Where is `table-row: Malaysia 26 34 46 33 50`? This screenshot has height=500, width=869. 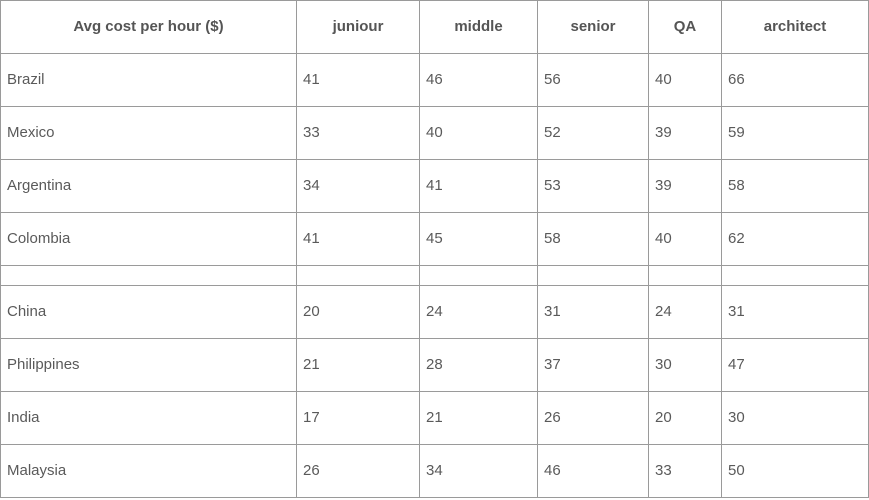 table-row: Malaysia 26 34 46 33 50 is located at coordinates (434, 471).